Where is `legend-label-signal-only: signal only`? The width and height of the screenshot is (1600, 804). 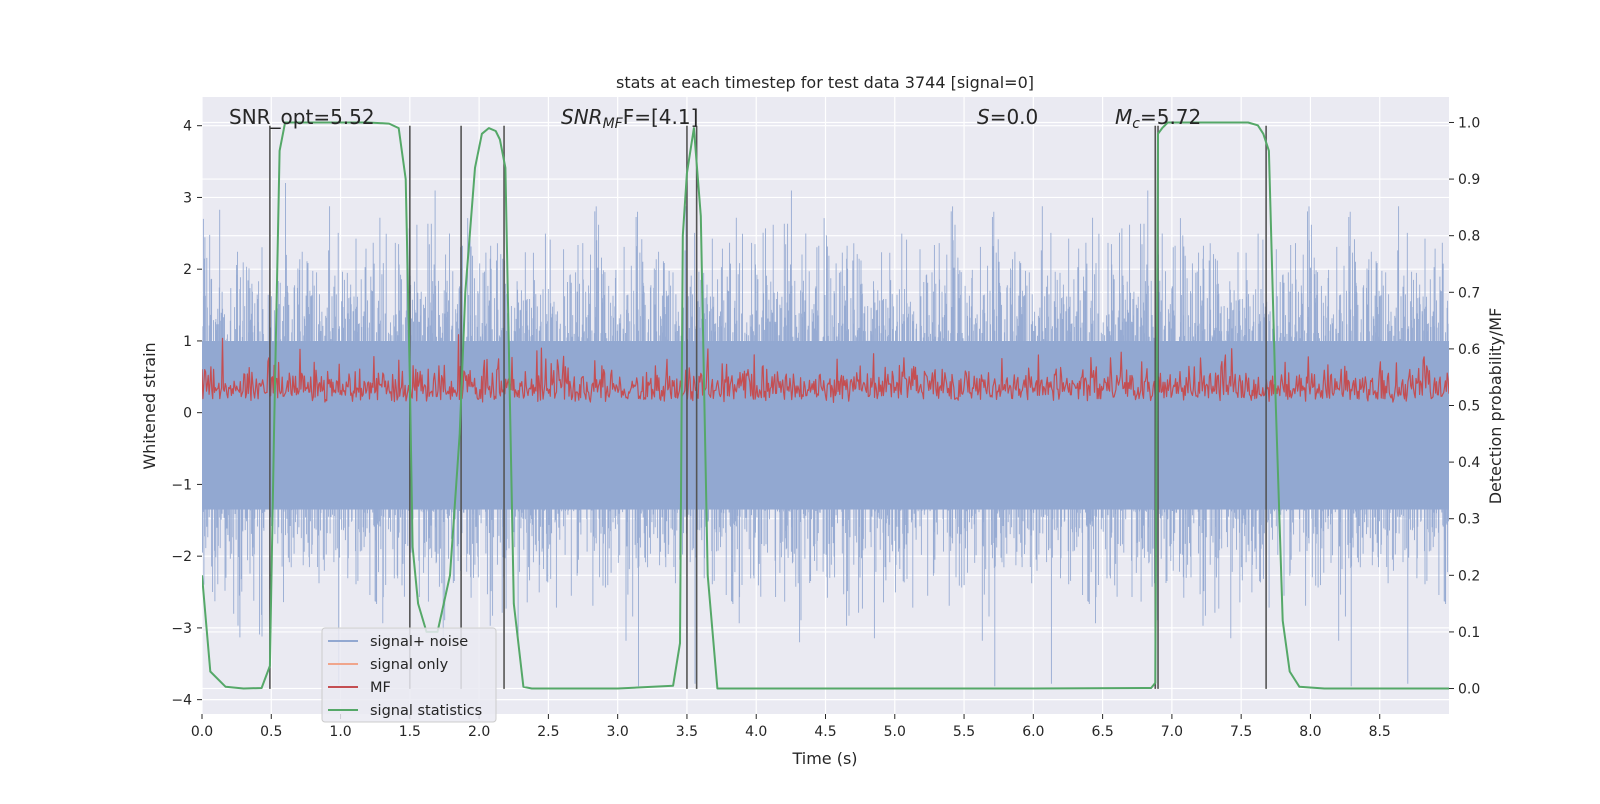 legend-label-signal-only: signal only is located at coordinates (409, 665).